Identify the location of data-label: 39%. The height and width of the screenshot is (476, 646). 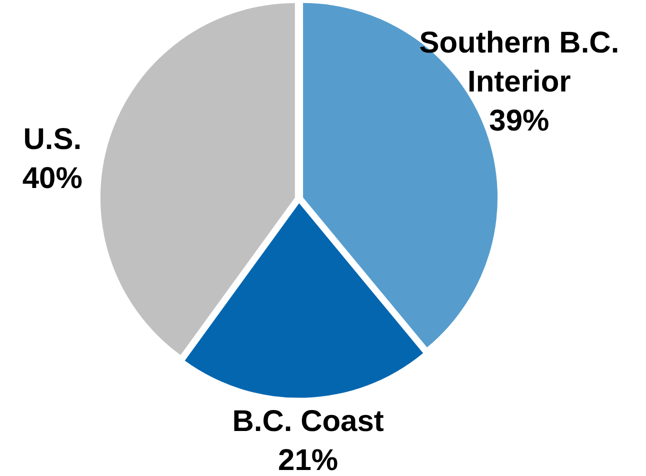
(519, 121).